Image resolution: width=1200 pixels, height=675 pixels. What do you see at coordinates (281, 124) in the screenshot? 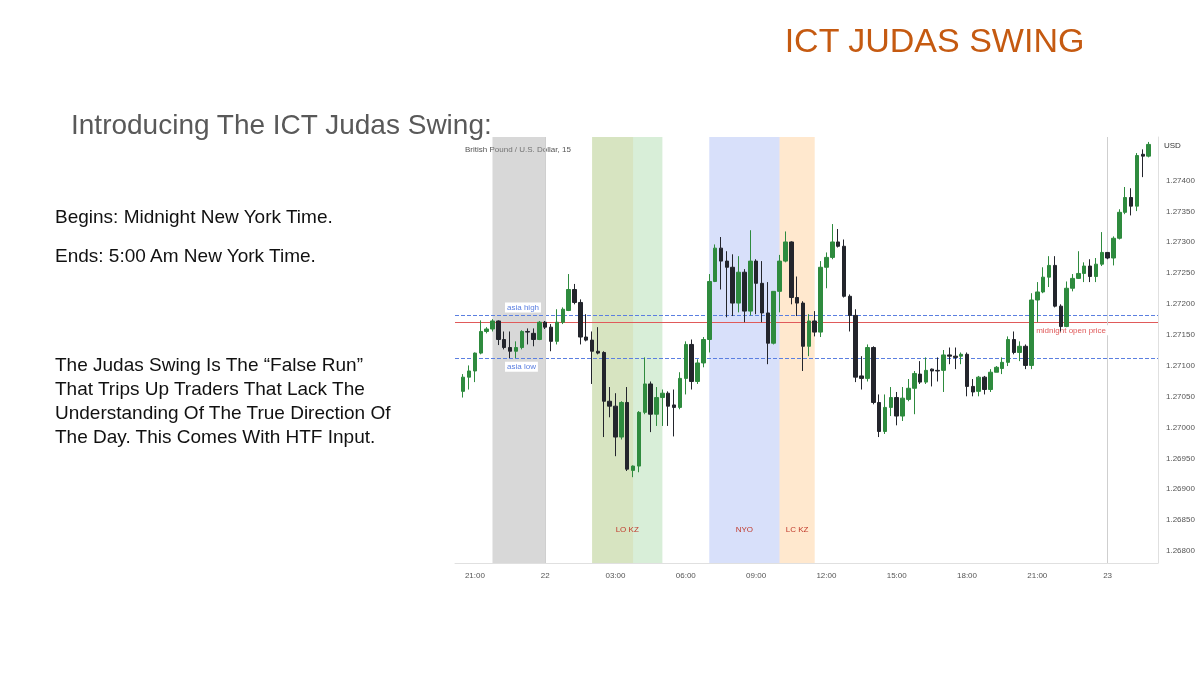
I see `chart-subtitle: Introducing The ICT Judas Swing:` at bounding box center [281, 124].